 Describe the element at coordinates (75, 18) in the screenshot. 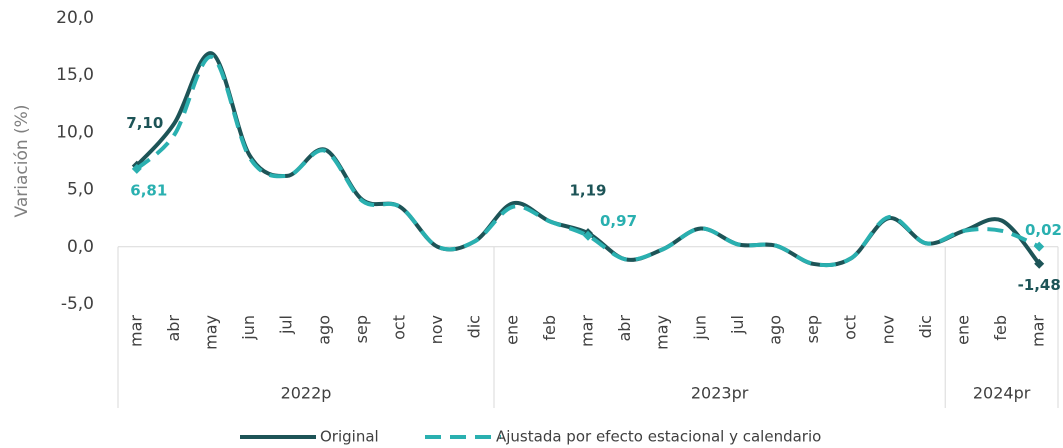

I see `y-tick-label: 20,0` at that location.